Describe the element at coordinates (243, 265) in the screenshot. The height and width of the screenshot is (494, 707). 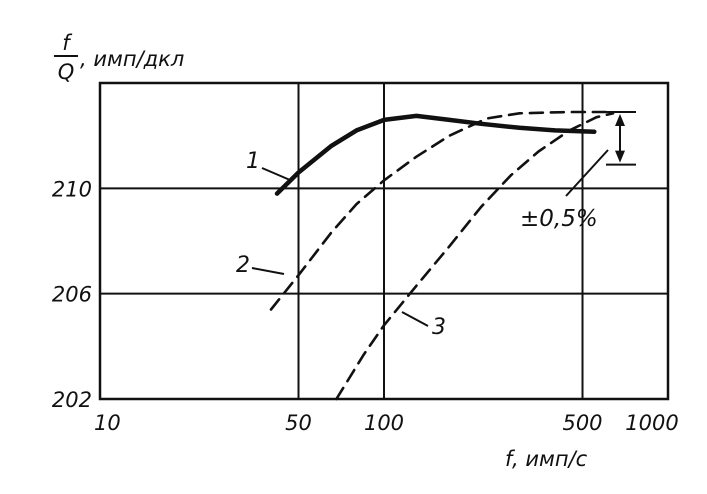
I see `series-label-2: 2` at that location.